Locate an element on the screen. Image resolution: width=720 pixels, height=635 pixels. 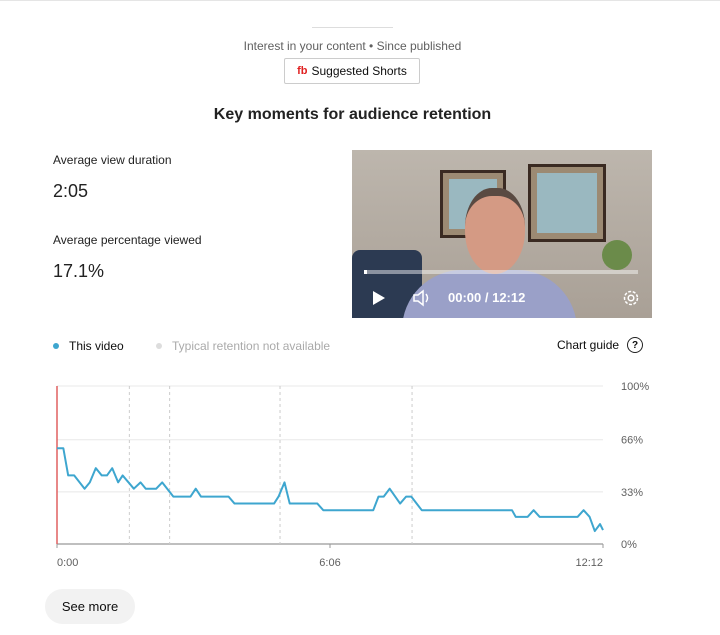
video-player: 00:00 / 12:12 is located at coordinates (502, 234).